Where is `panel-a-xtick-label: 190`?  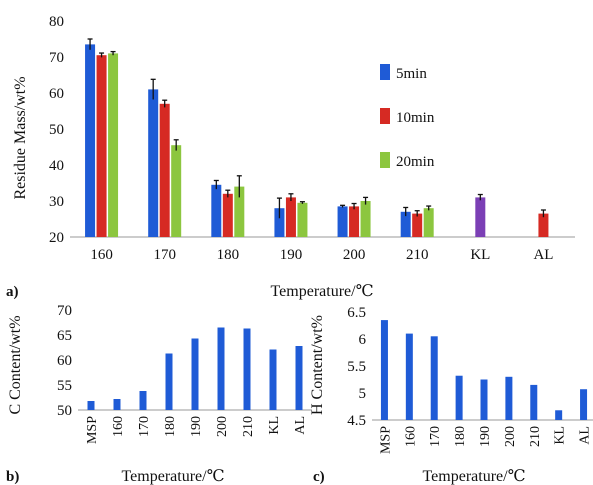 panel-a-xtick-label: 190 is located at coordinates (291, 255).